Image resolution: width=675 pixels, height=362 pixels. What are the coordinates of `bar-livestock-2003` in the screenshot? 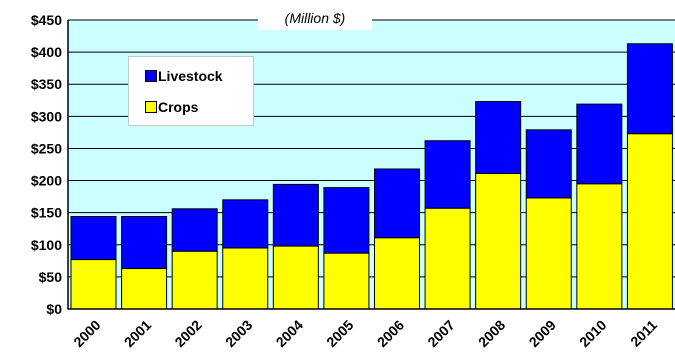 It's located at (245, 224).